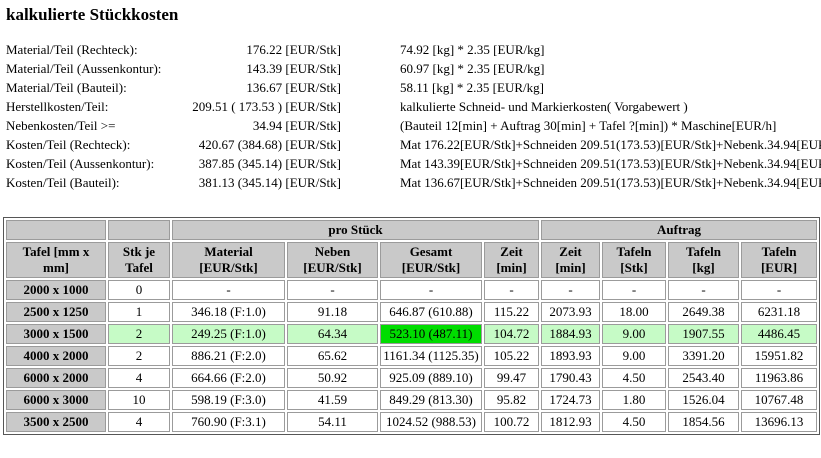  I want to click on corner-cell-stk, so click(139, 230).